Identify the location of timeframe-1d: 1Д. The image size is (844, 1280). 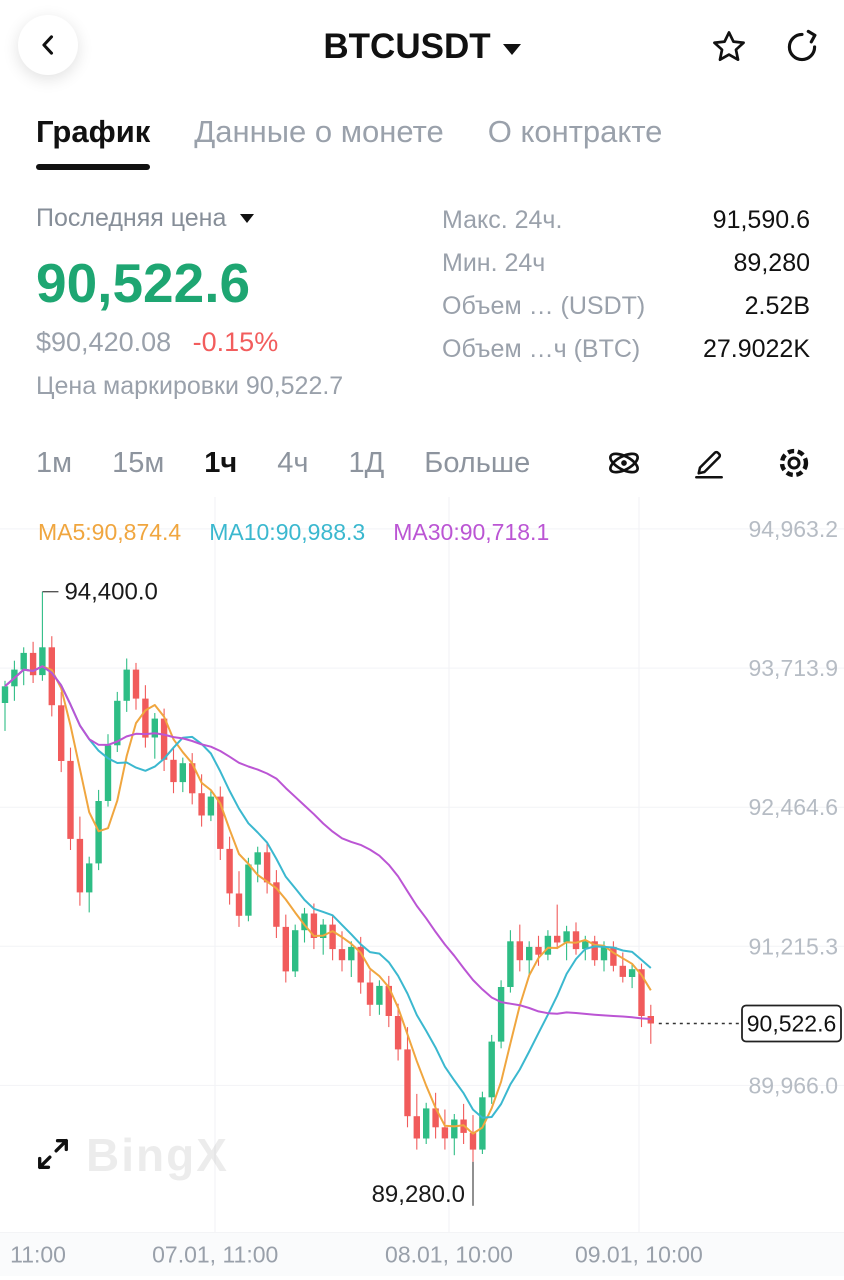
(366, 462).